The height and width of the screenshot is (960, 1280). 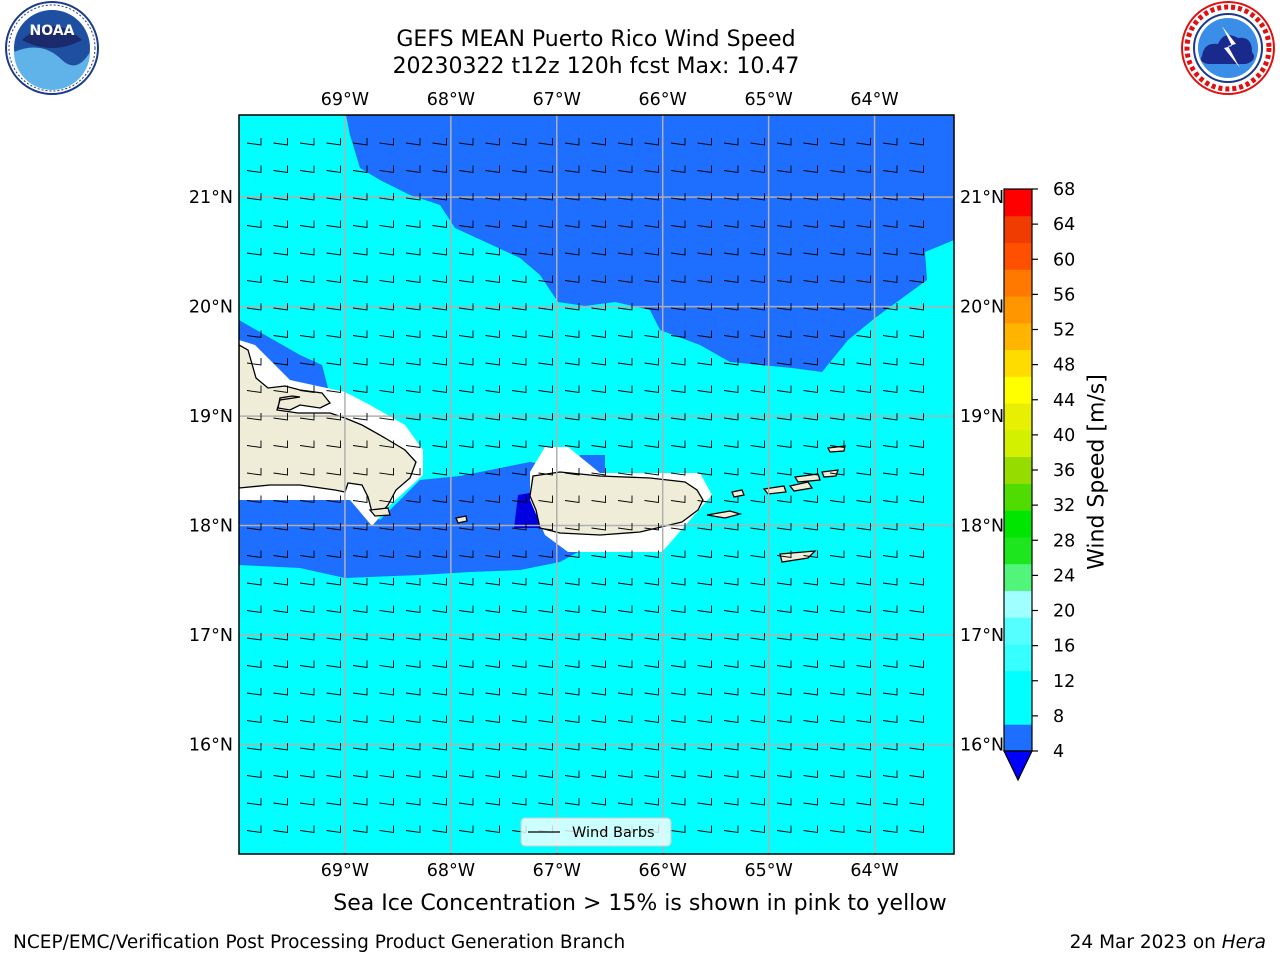 I want to click on colorbar-tick-label: 56, so click(x=1064, y=295).